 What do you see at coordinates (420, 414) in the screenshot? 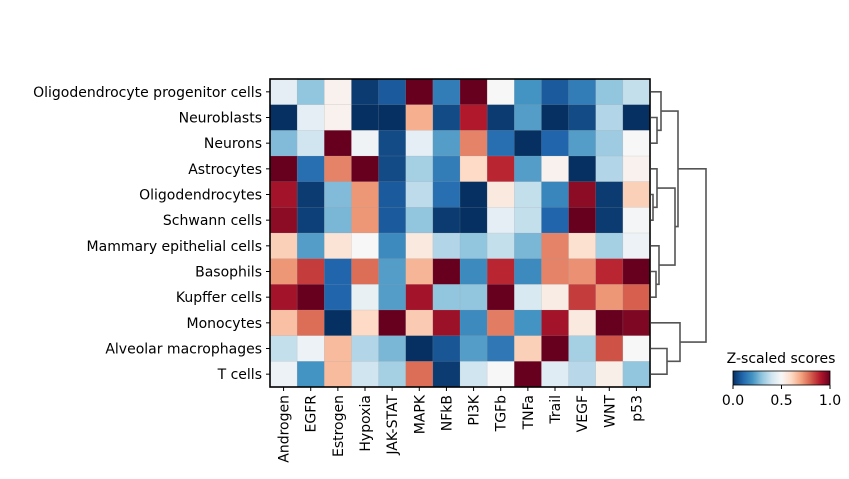
I see `column-label: MAPK` at bounding box center [420, 414].